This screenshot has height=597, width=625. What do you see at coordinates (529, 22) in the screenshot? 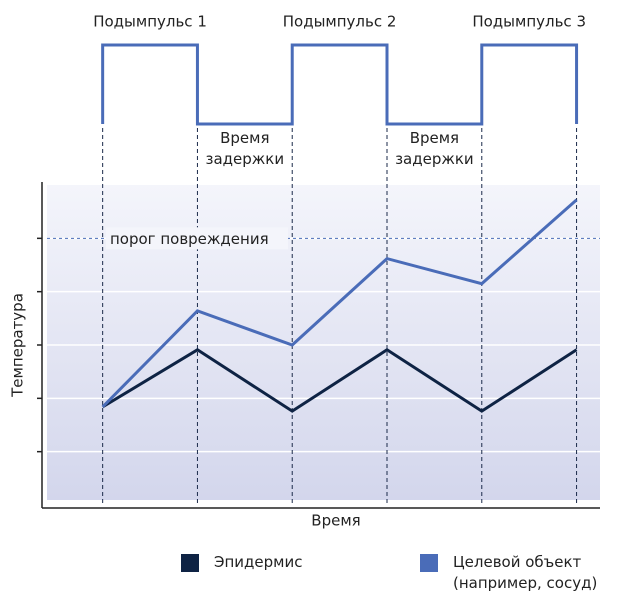
I see `pulse-label: Подымпульс 3` at bounding box center [529, 22].